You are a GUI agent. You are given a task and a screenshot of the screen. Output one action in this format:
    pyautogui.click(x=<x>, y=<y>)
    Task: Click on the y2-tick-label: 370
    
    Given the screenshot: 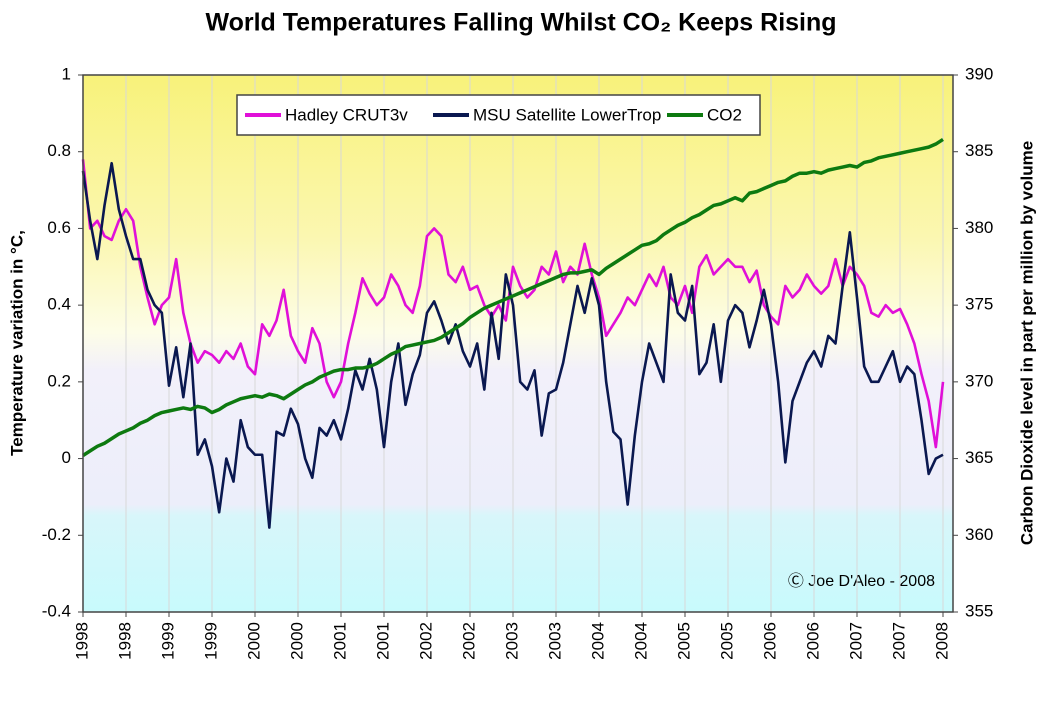 What is the action you would take?
    pyautogui.click(x=979, y=380)
    